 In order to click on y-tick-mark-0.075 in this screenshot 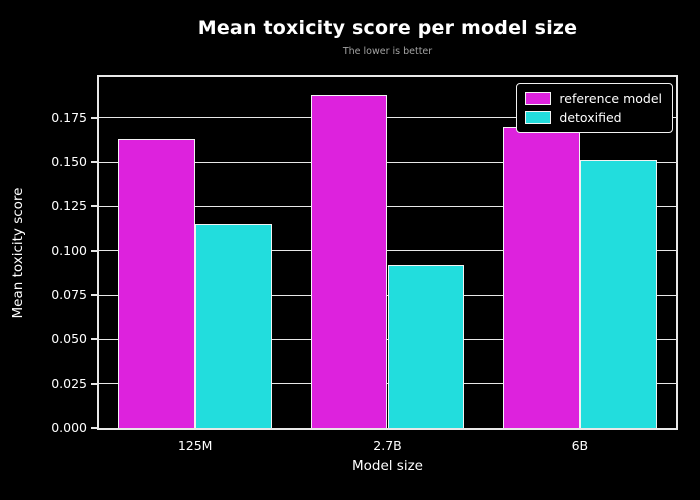, I will do `click(94, 295)`.